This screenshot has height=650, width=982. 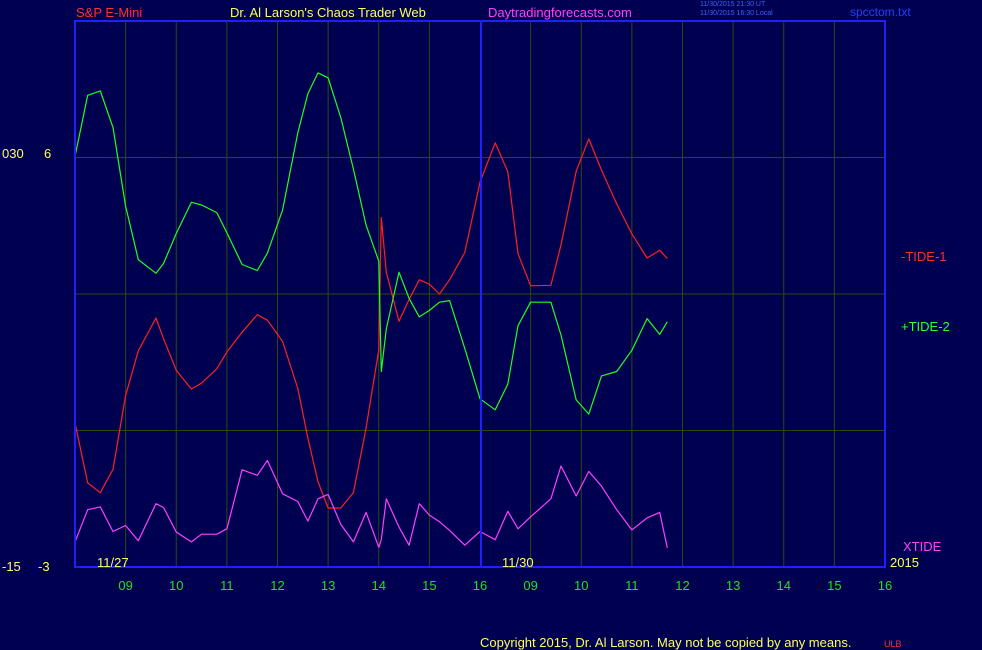 What do you see at coordinates (733, 4) in the screenshot?
I see `timestamp-ut: 11/30/2015 21:30 UT` at bounding box center [733, 4].